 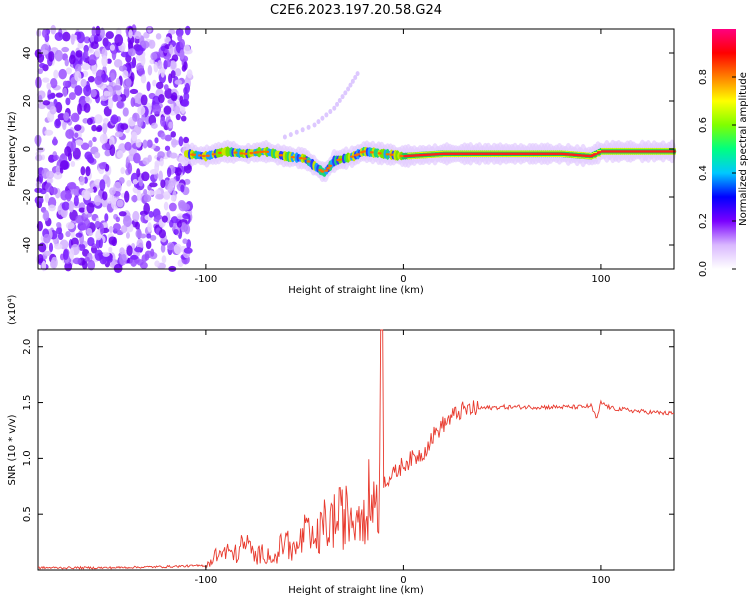 What do you see at coordinates (12, 449) in the screenshot?
I see `snr-y-axis-label: SNR (10 * v/v)` at bounding box center [12, 449].